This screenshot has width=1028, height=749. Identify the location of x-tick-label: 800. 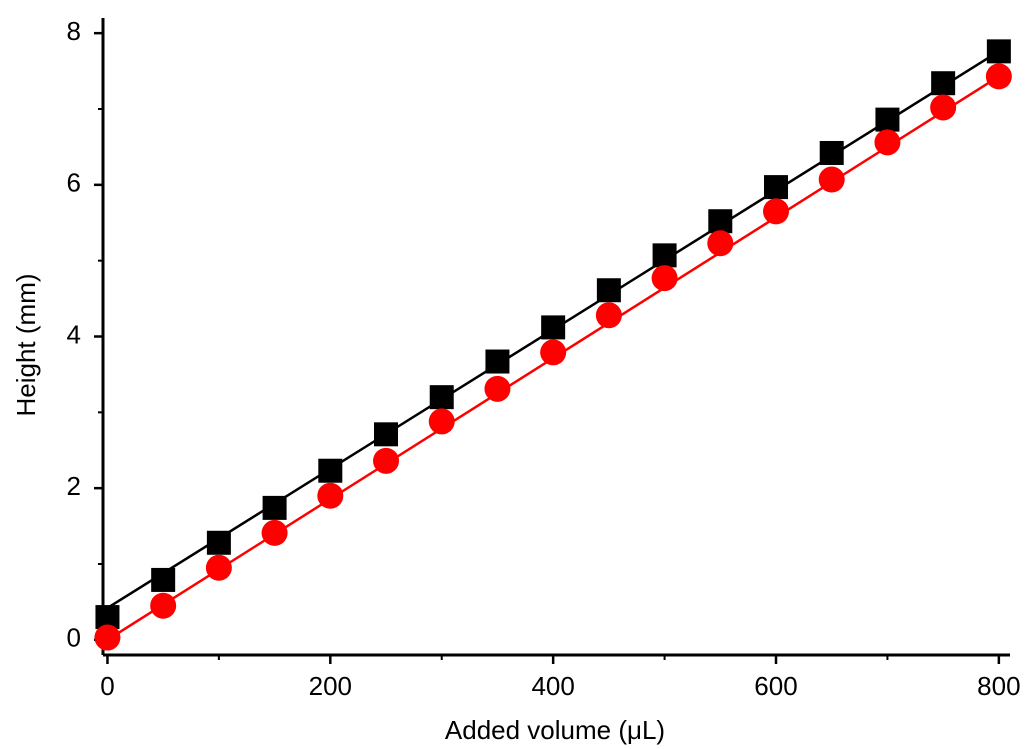
(998, 686).